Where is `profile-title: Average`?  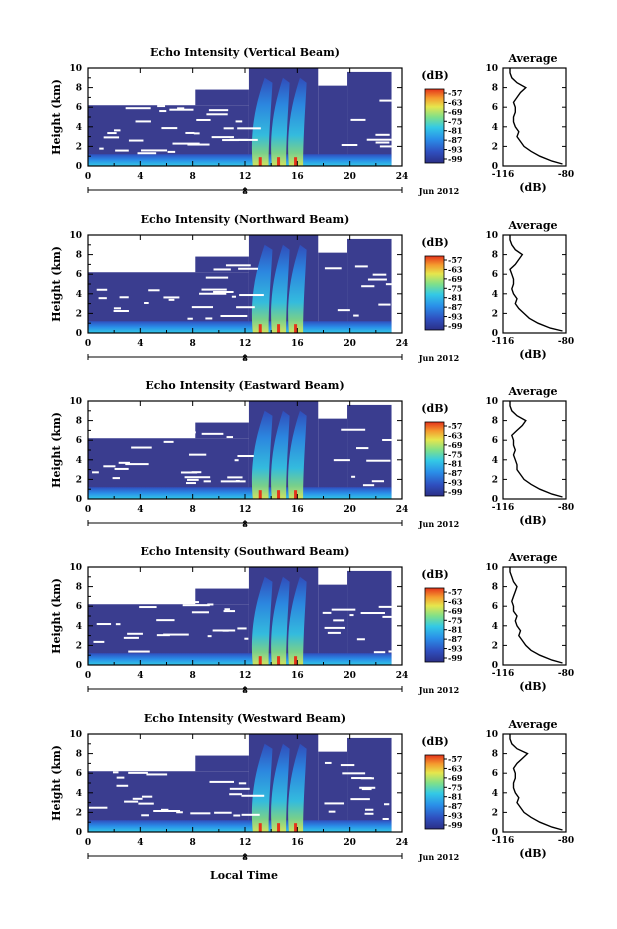
profile-title: Average is located at coordinates (532, 225).